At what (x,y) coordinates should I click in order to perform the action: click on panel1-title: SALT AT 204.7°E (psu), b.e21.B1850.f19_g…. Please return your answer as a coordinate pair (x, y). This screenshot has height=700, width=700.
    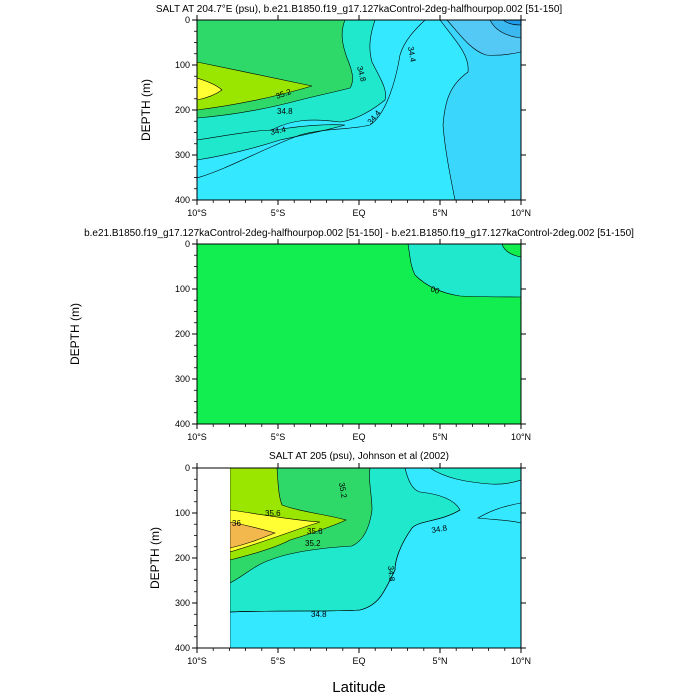
    Looking at the image, I should click on (359, 9).